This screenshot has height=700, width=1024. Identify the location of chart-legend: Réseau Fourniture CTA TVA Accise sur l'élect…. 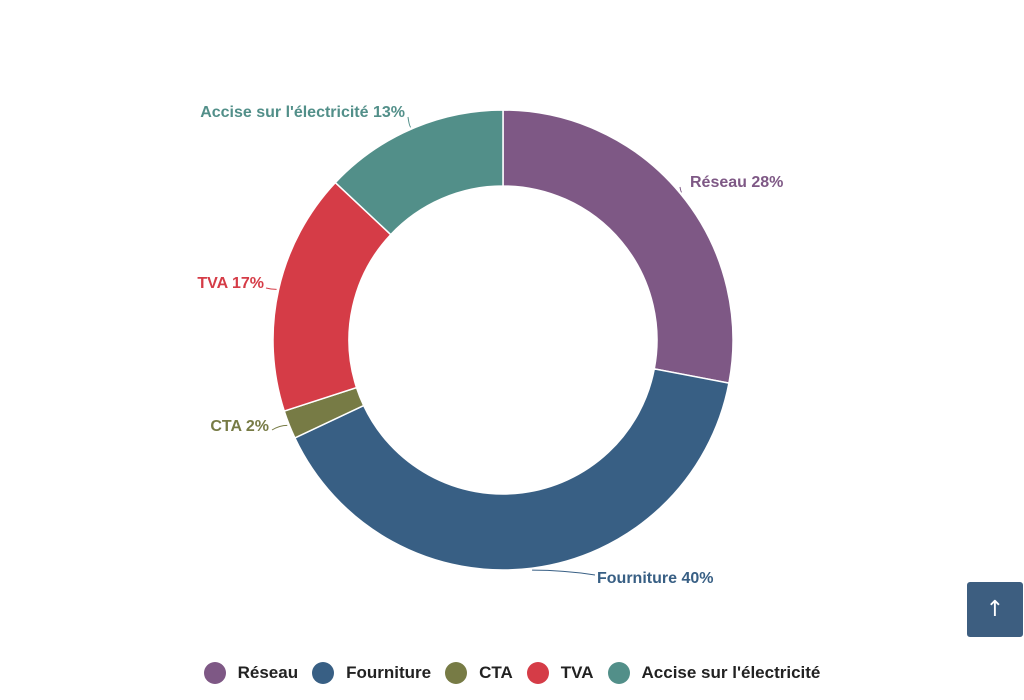
(512, 673).